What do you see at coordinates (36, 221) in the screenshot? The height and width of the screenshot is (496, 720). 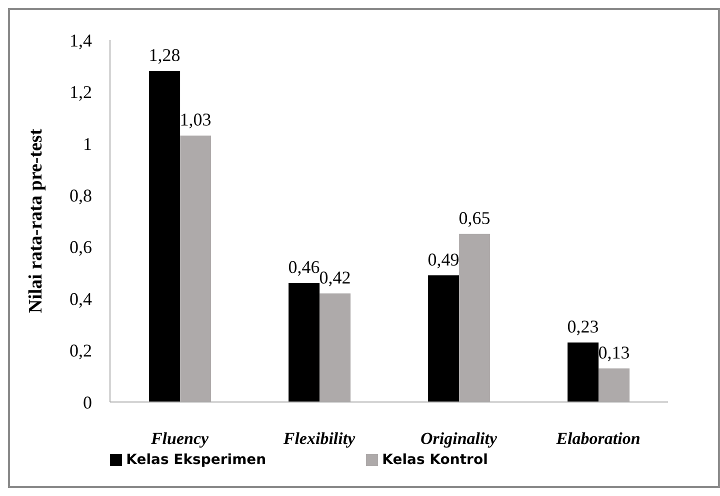 I see `y-axis-title: Nilai rata-rata pre-test` at bounding box center [36, 221].